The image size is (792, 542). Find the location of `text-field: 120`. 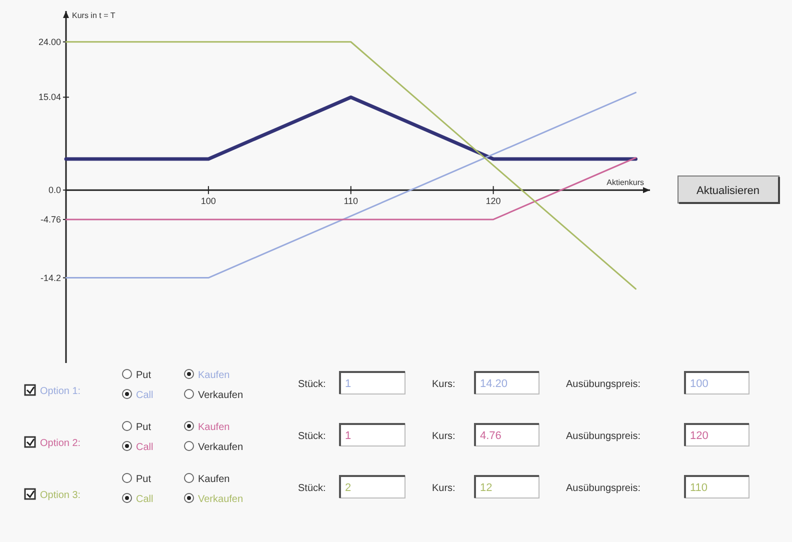

text-field: 120 is located at coordinates (717, 434).